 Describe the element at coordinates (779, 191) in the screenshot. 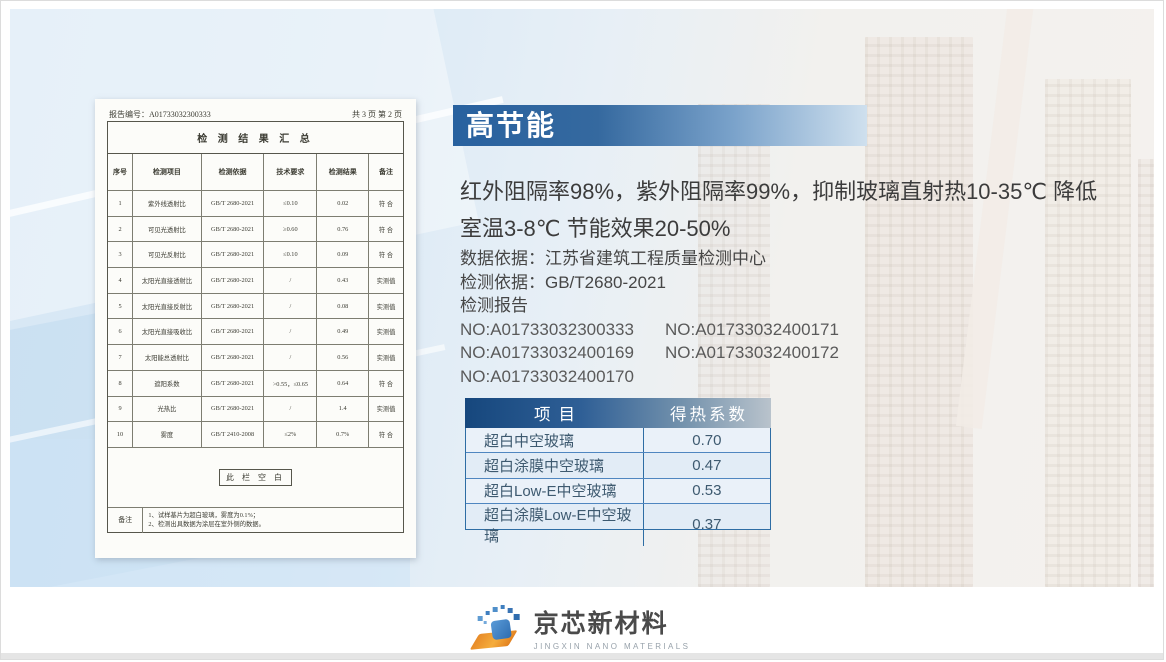

I see `intro-line-1: 红外阻隔率98%，紫外阻隔率99%，抑制玻璃直射热10-35℃ 降低` at that location.